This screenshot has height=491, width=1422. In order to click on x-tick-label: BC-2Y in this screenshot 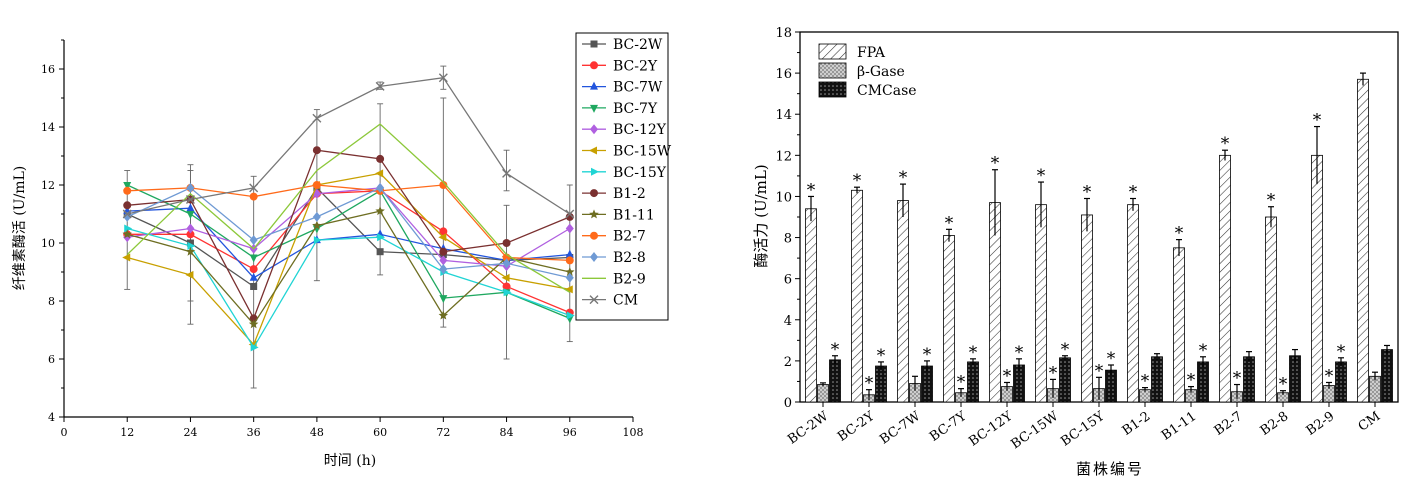, I will do `click(856, 427)`.